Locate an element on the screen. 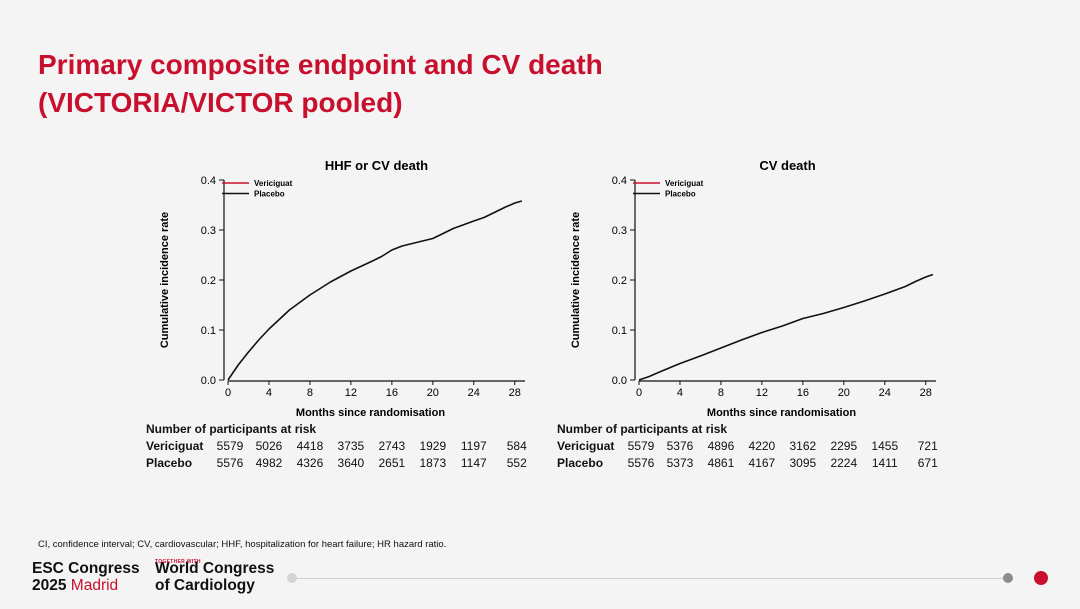 This screenshot has width=1080, height=609. risk-count: 2743 is located at coordinates (392, 446).